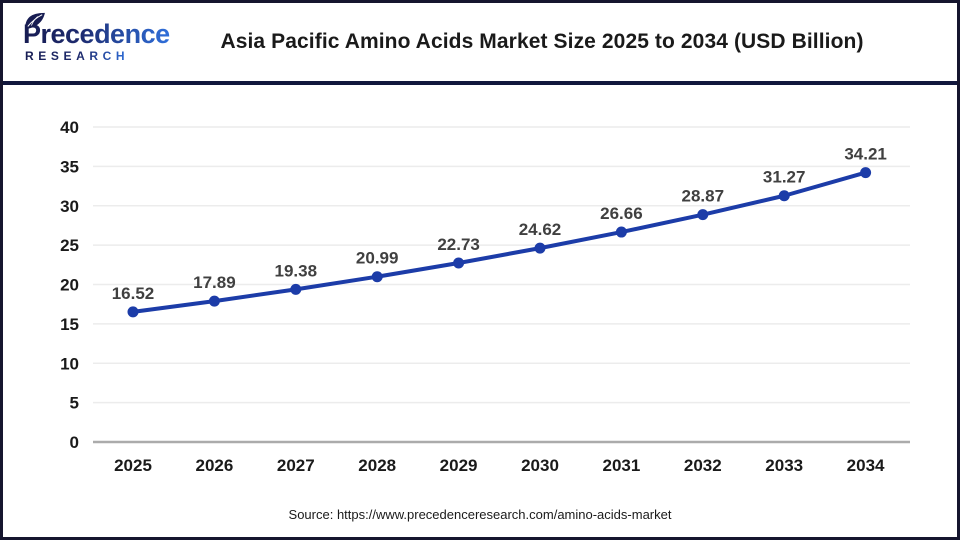  What do you see at coordinates (703, 196) in the screenshot?
I see `data-point-label: 28.87` at bounding box center [703, 196].